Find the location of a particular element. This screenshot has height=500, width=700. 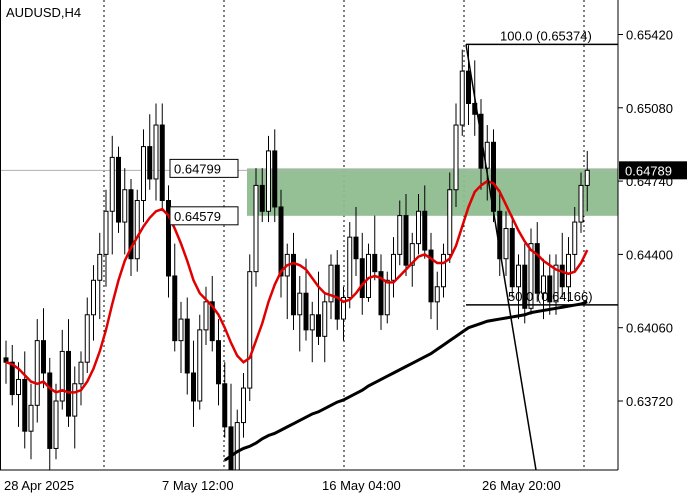

time-axis-panel is located at coordinates (350, 485).